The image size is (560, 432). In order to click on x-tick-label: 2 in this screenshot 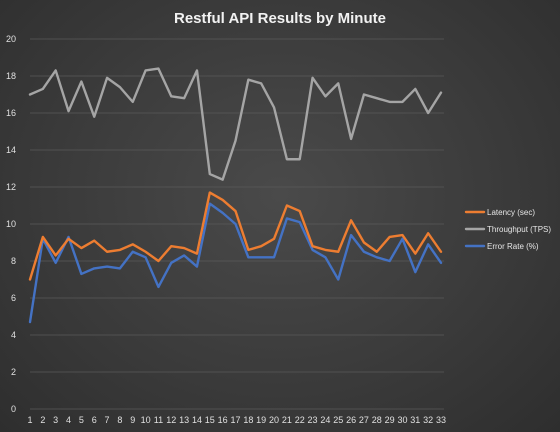, I will do `click(42, 420)`.